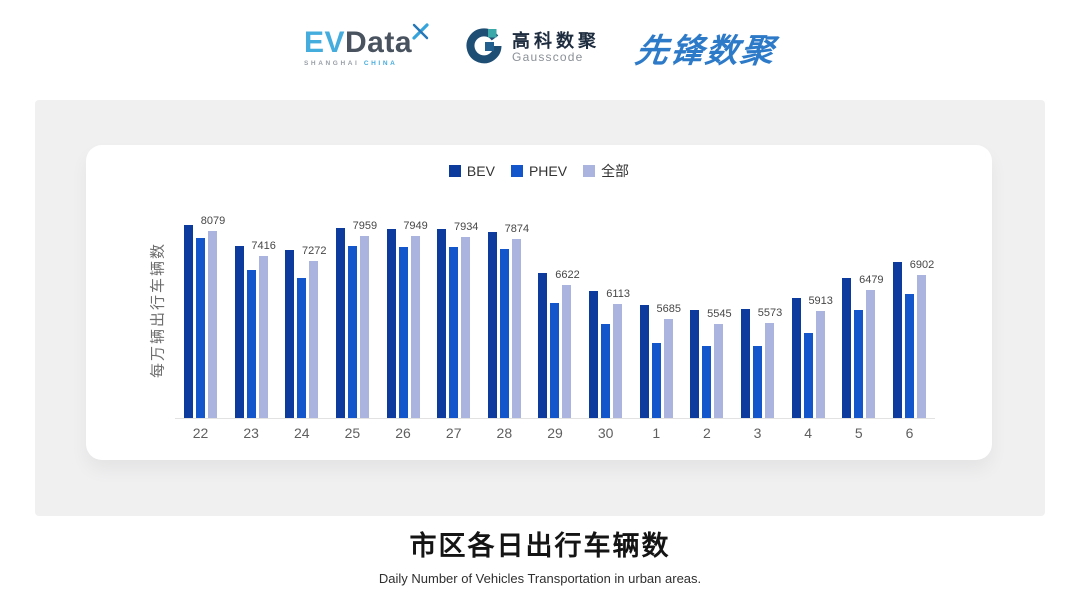 The image size is (1080, 608). I want to click on bar-group-30: 6113 30, so click(609, 364).